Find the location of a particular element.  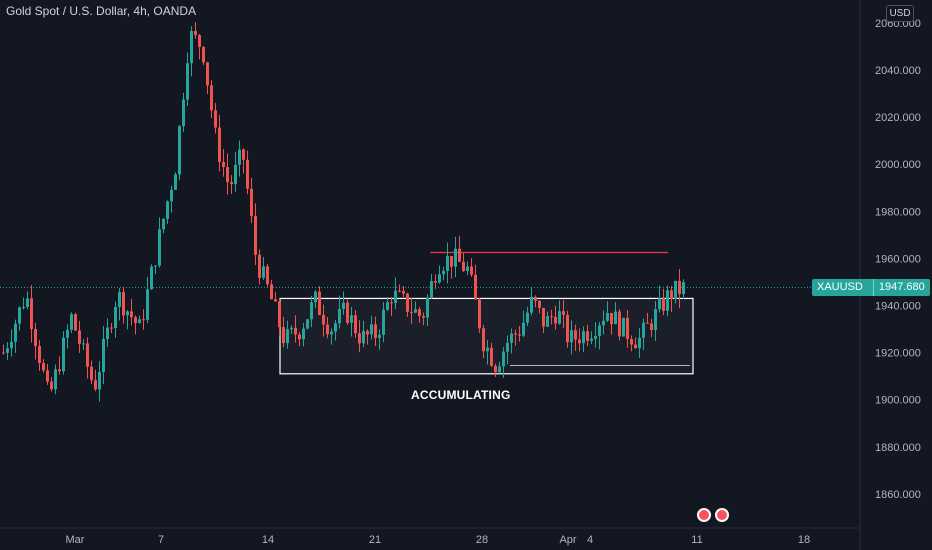

price-tag-value: 1947.680 is located at coordinates (901, 287).